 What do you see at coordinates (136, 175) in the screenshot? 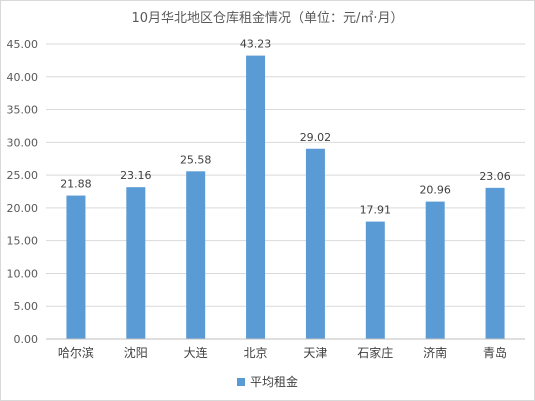
I see `data-label: 23.16` at bounding box center [136, 175].